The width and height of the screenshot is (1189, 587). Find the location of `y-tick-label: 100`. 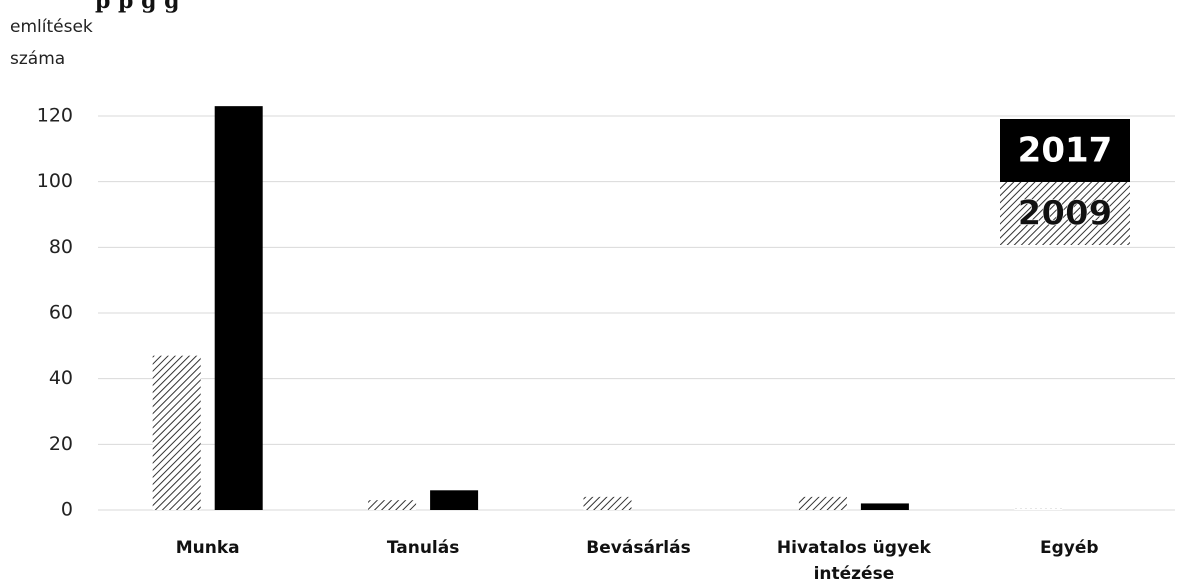

y-tick-label: 100 is located at coordinates (55, 181).